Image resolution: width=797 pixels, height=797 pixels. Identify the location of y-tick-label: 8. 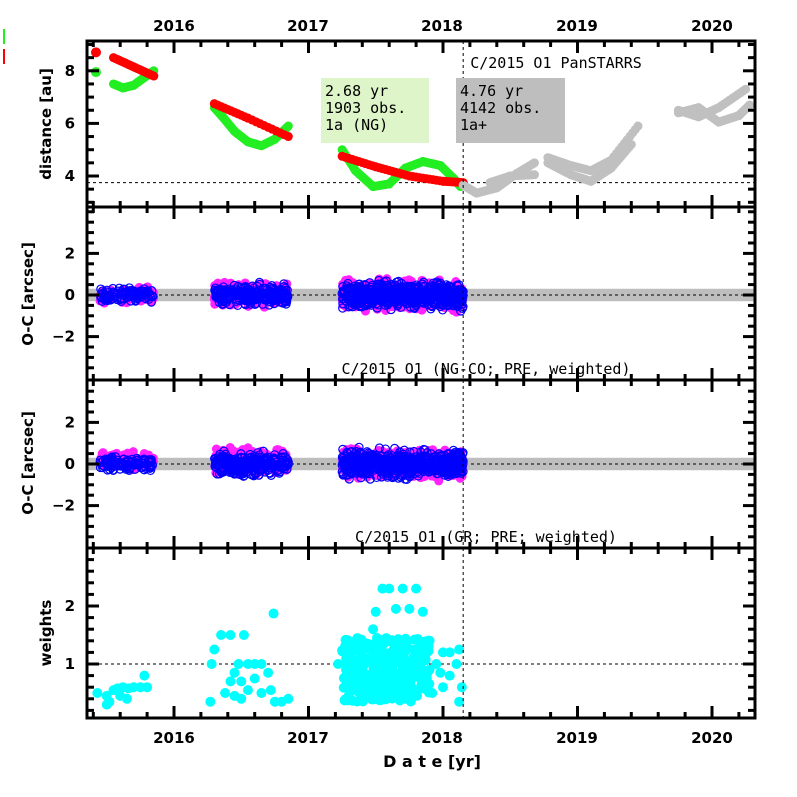
(70, 71).